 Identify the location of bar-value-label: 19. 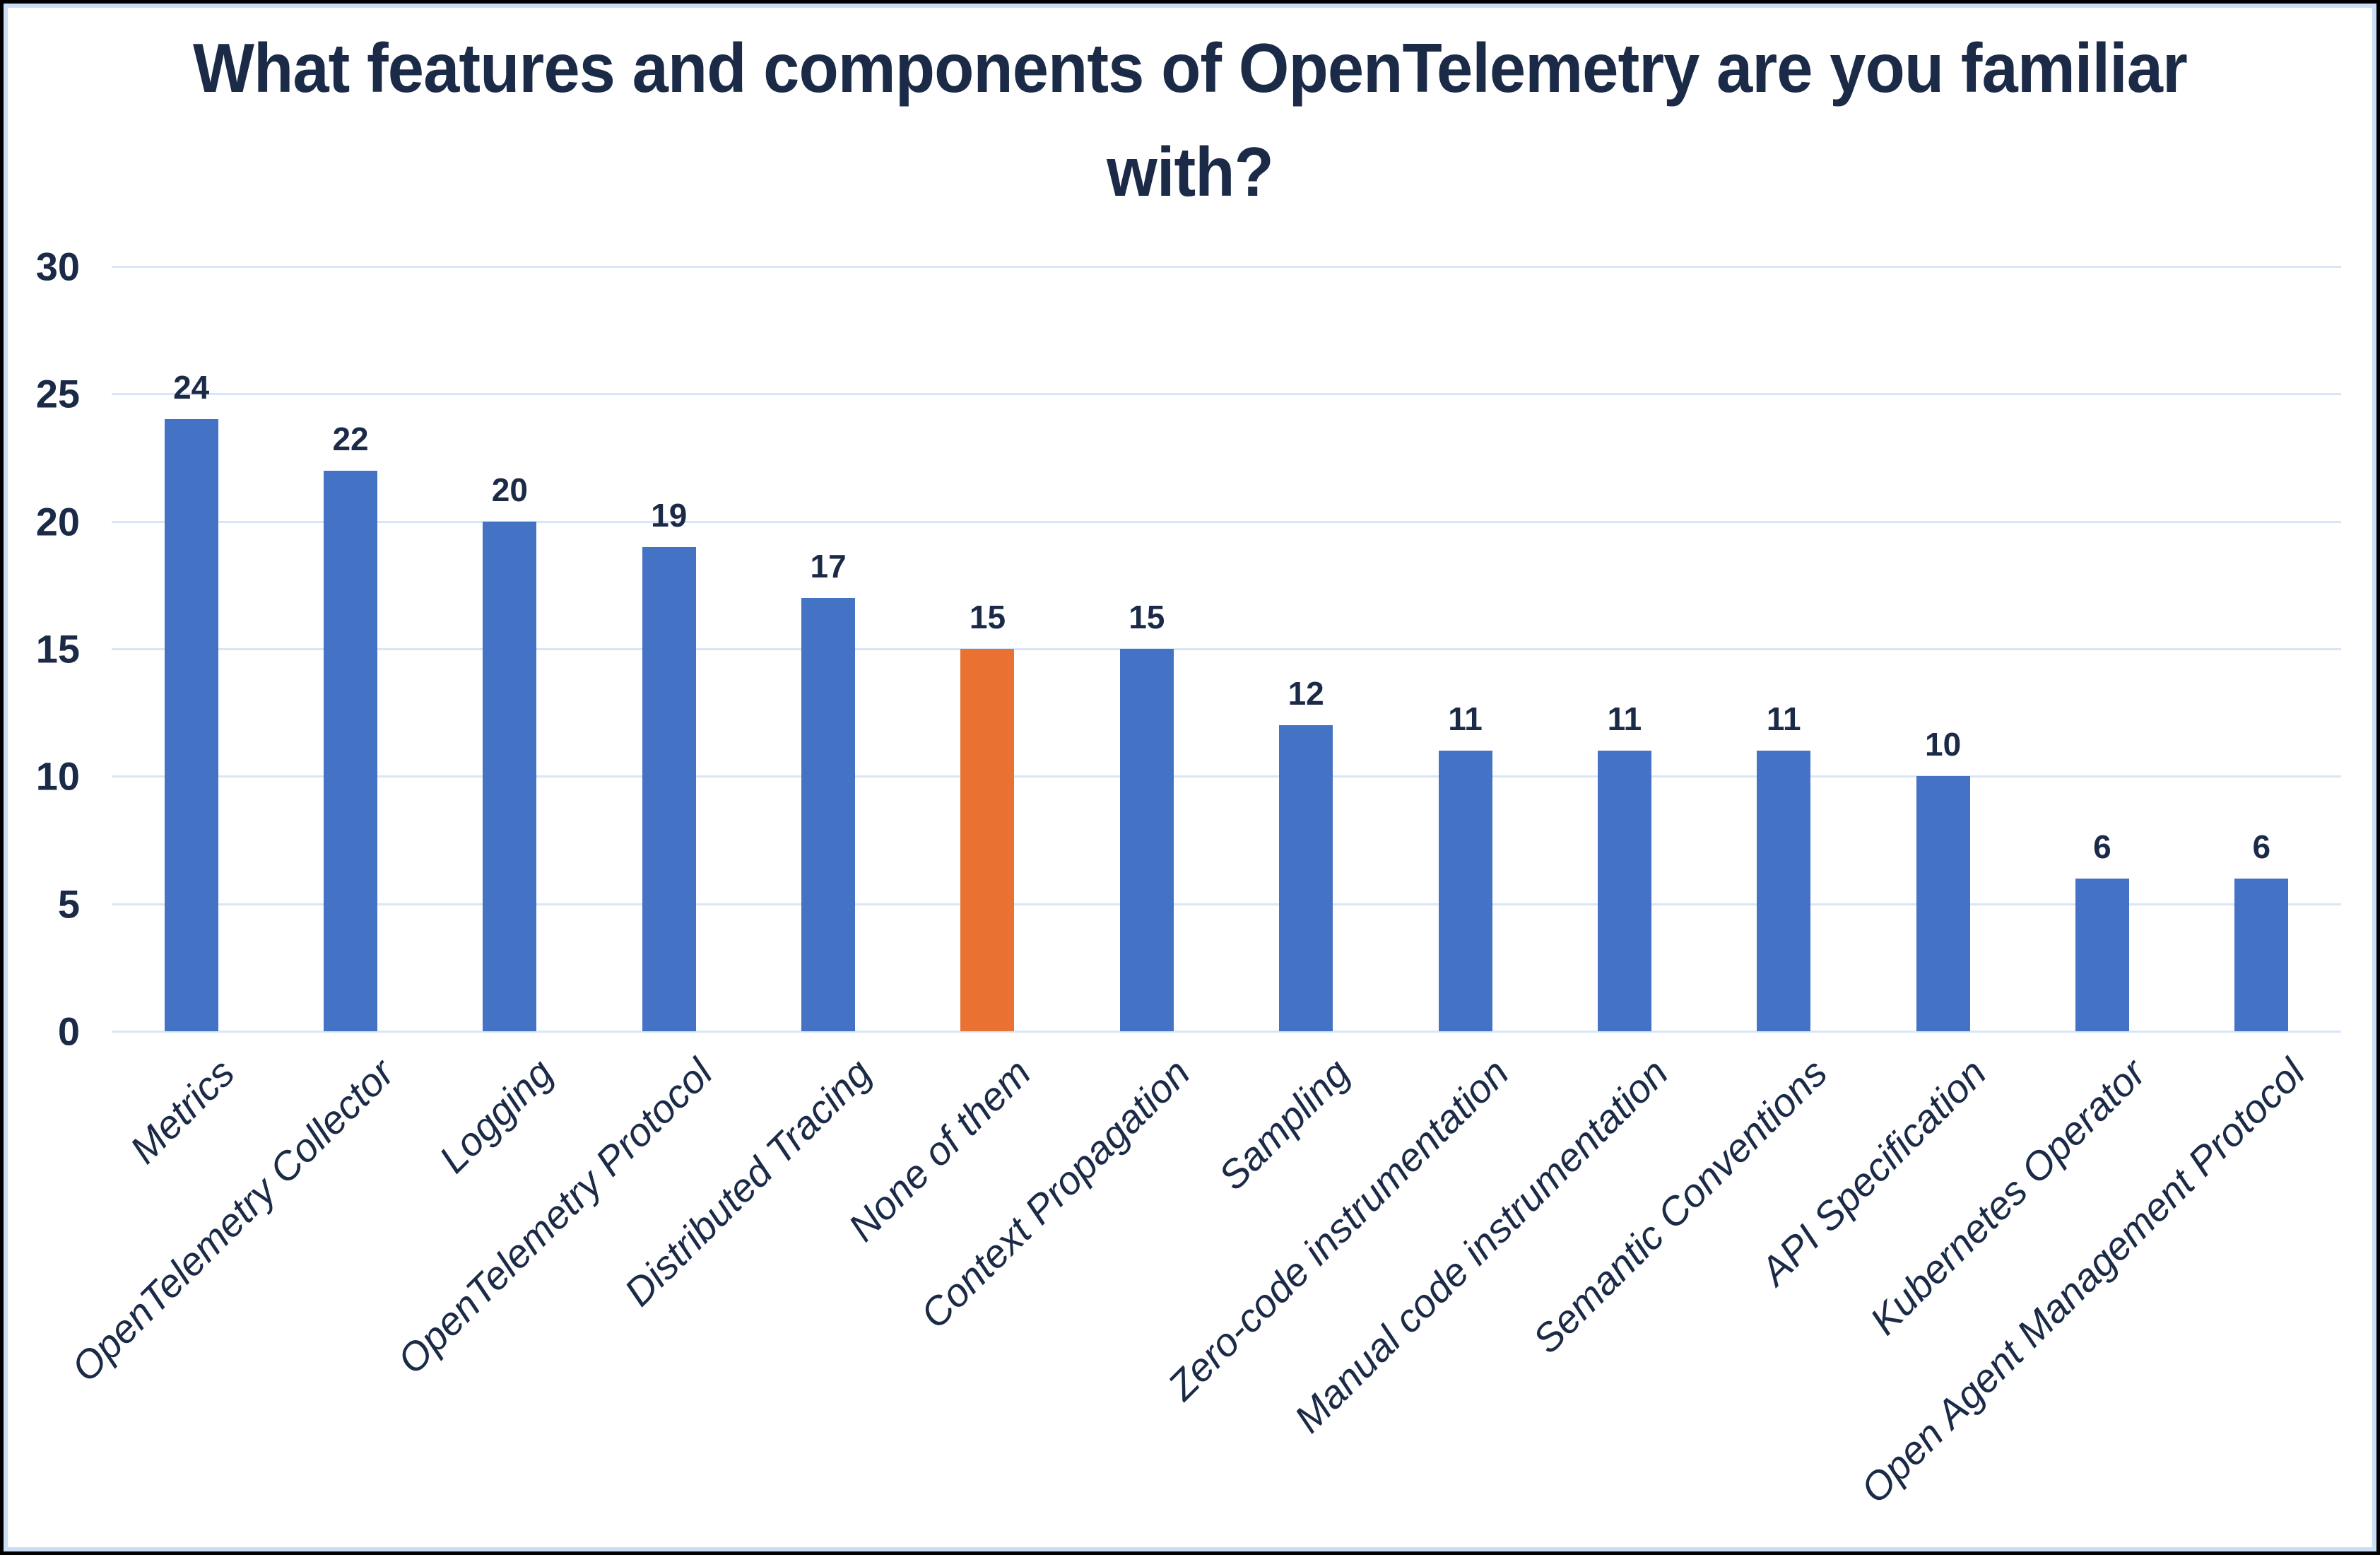
(669, 515).